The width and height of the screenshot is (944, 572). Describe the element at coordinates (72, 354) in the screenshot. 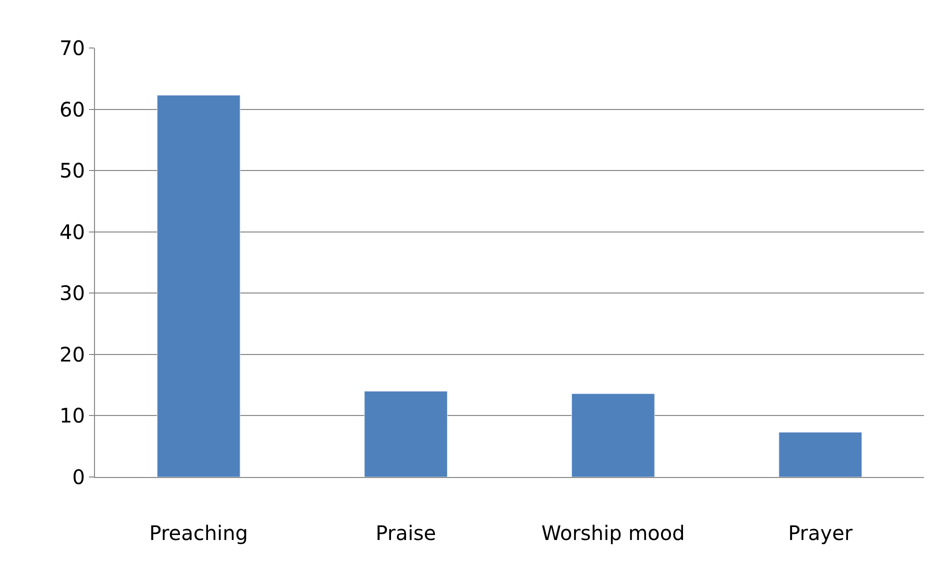

I see `y-tick-label: 20` at that location.